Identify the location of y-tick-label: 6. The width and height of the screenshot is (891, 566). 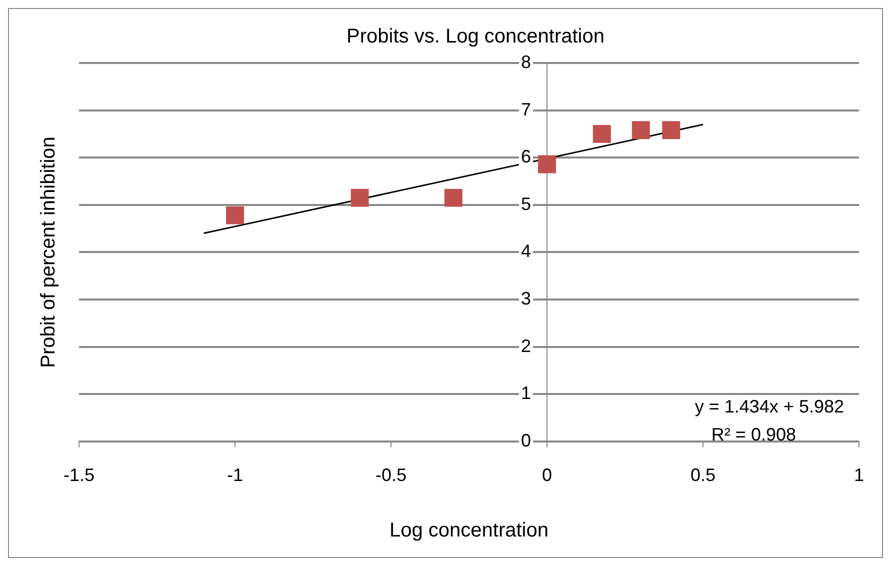
(525, 156).